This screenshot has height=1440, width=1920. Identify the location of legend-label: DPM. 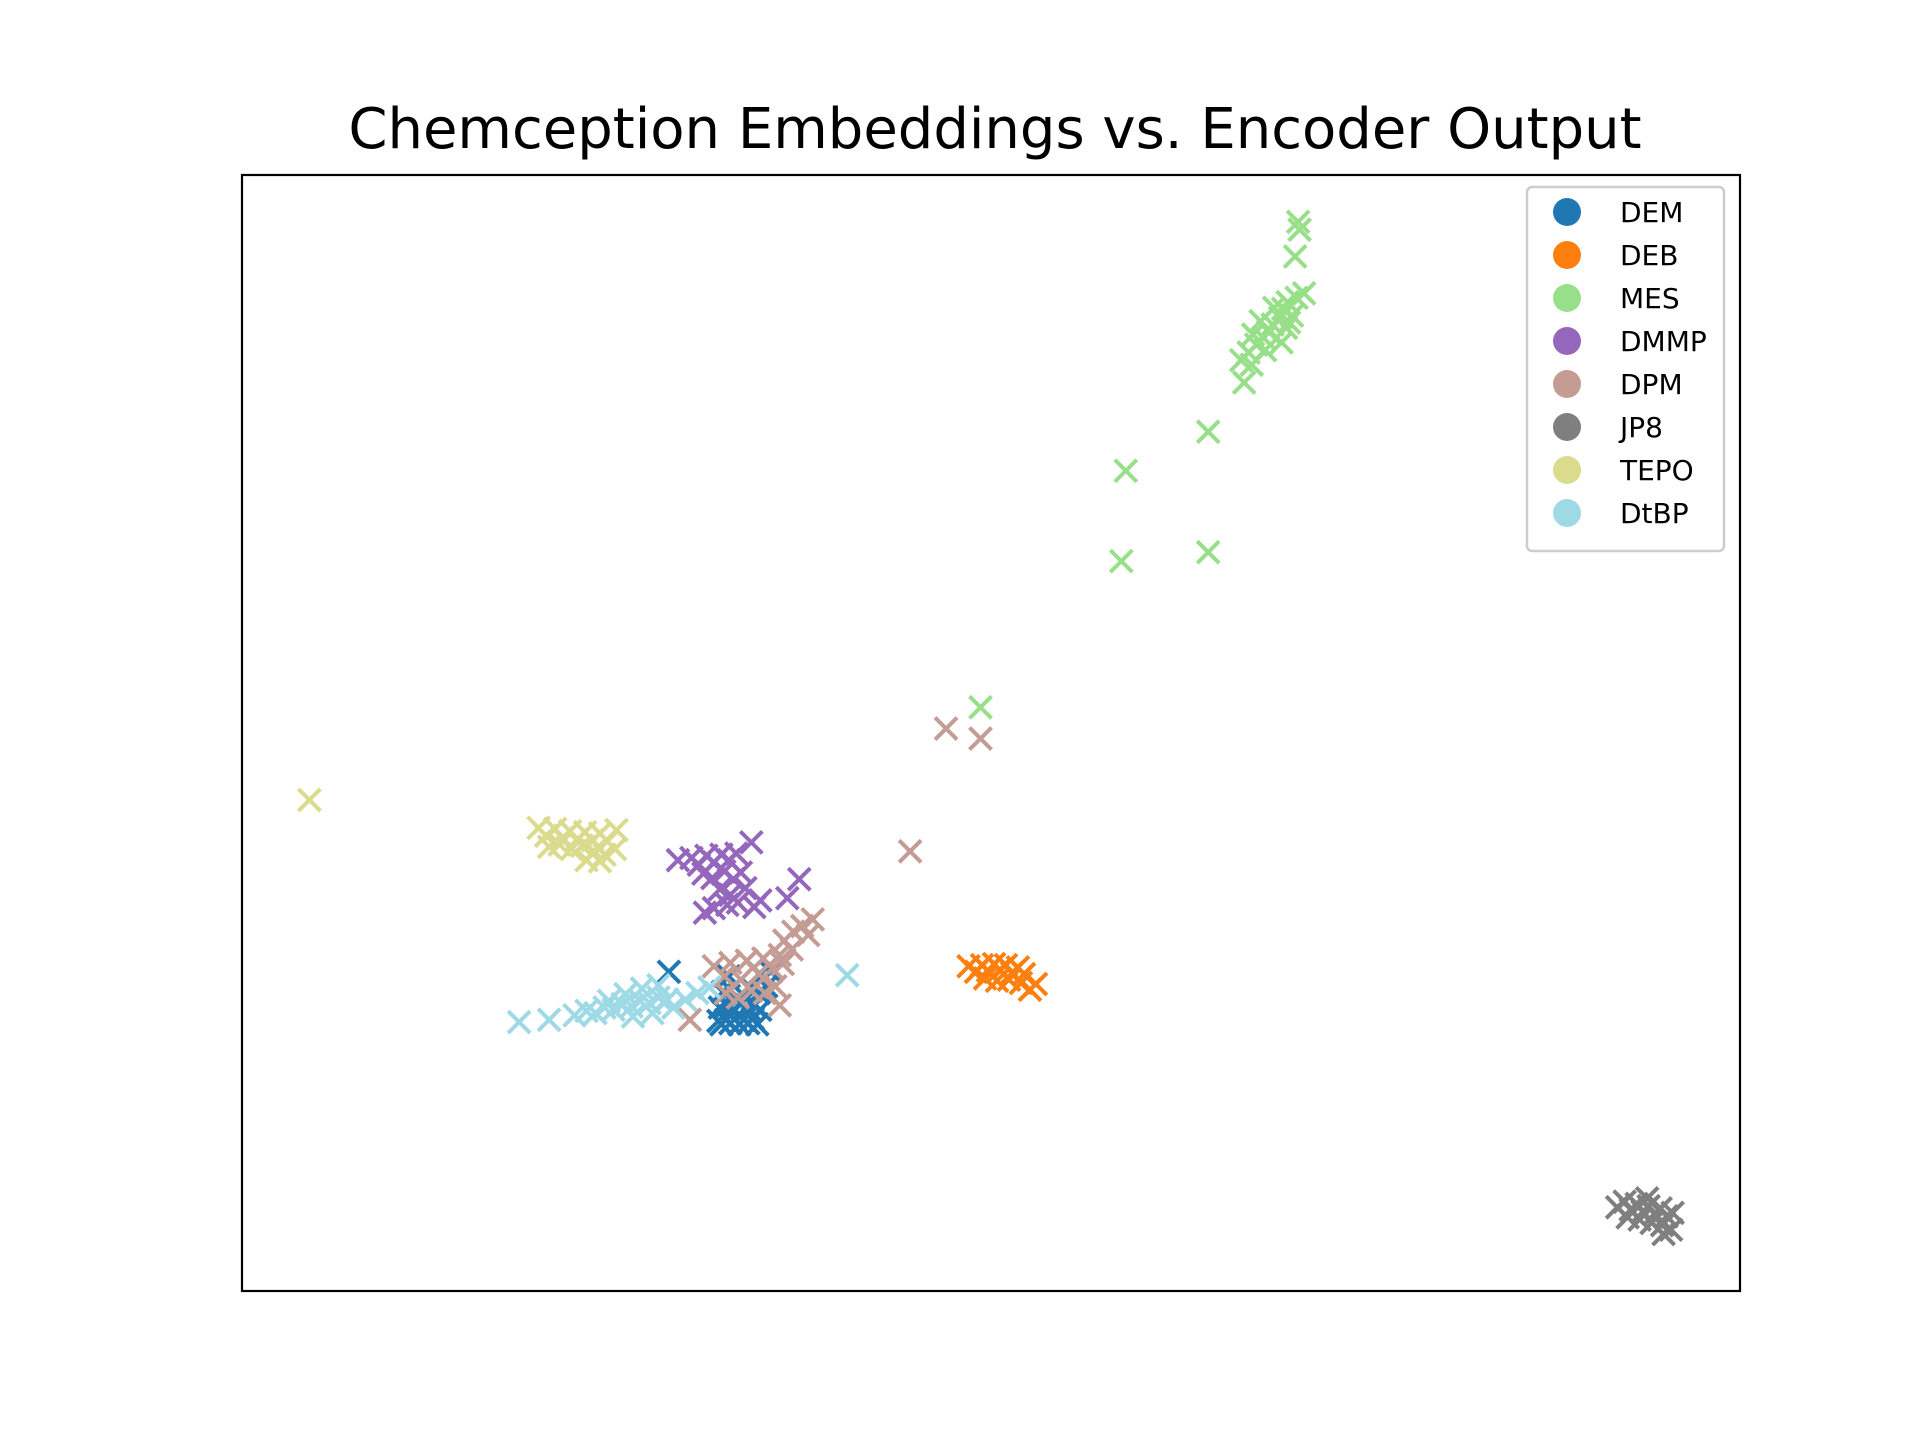
(1651, 384).